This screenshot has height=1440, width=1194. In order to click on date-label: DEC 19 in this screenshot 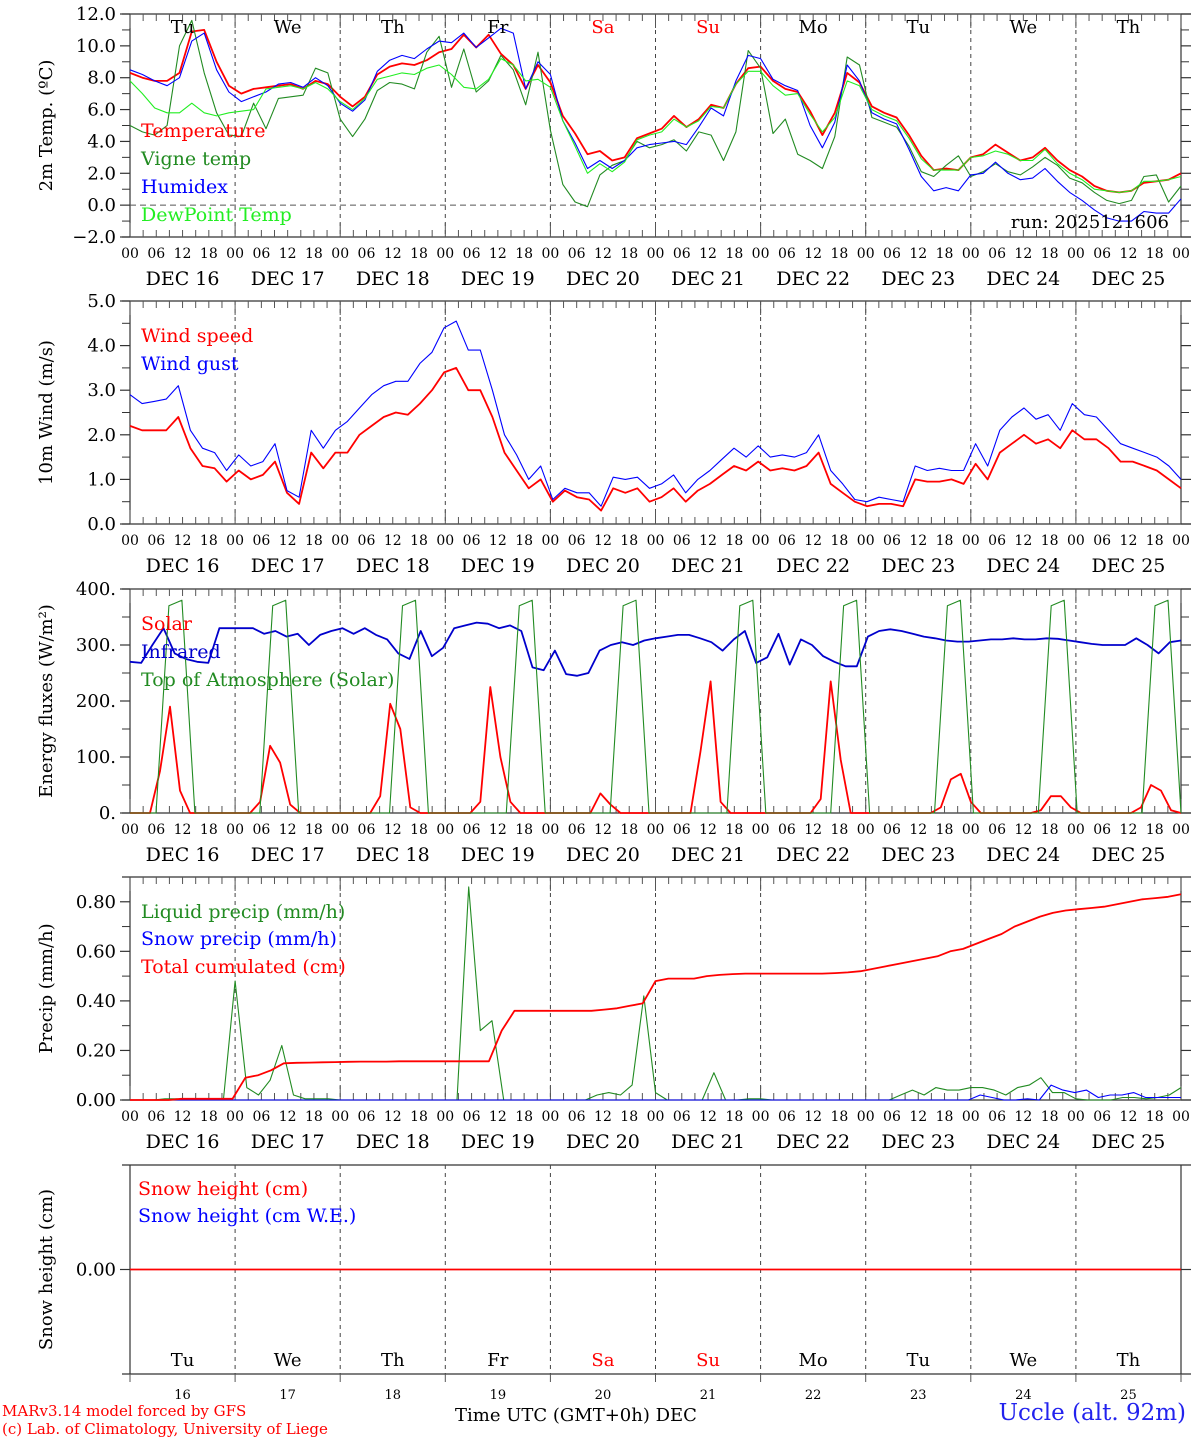, I will do `click(498, 1142)`.